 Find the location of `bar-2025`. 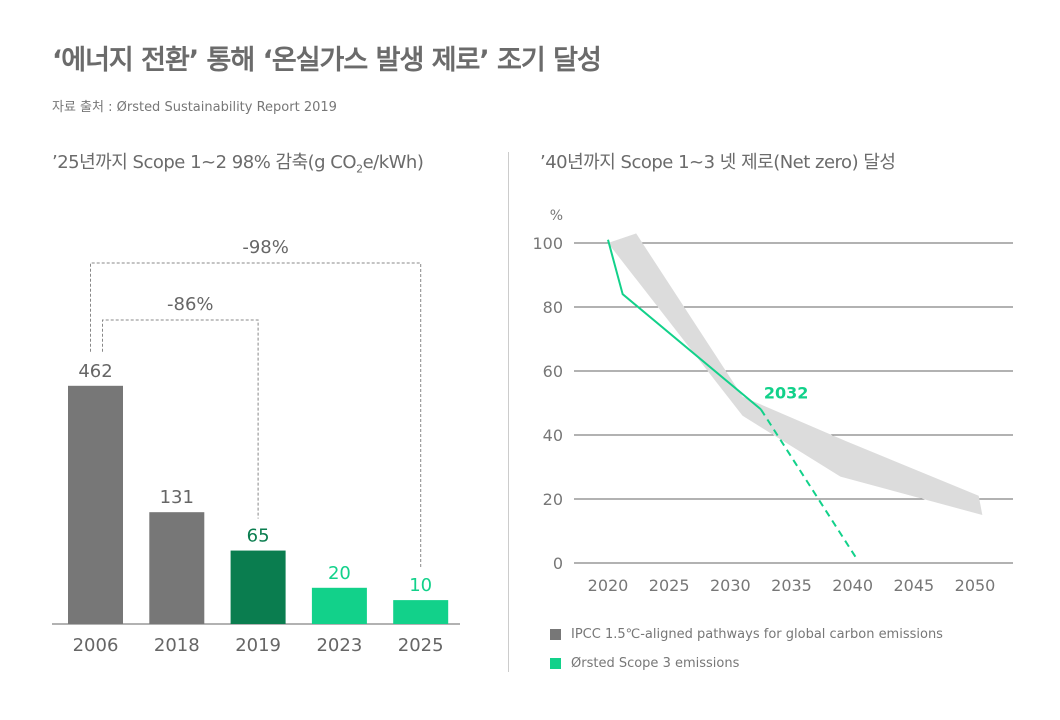

bar-2025 is located at coordinates (421, 612).